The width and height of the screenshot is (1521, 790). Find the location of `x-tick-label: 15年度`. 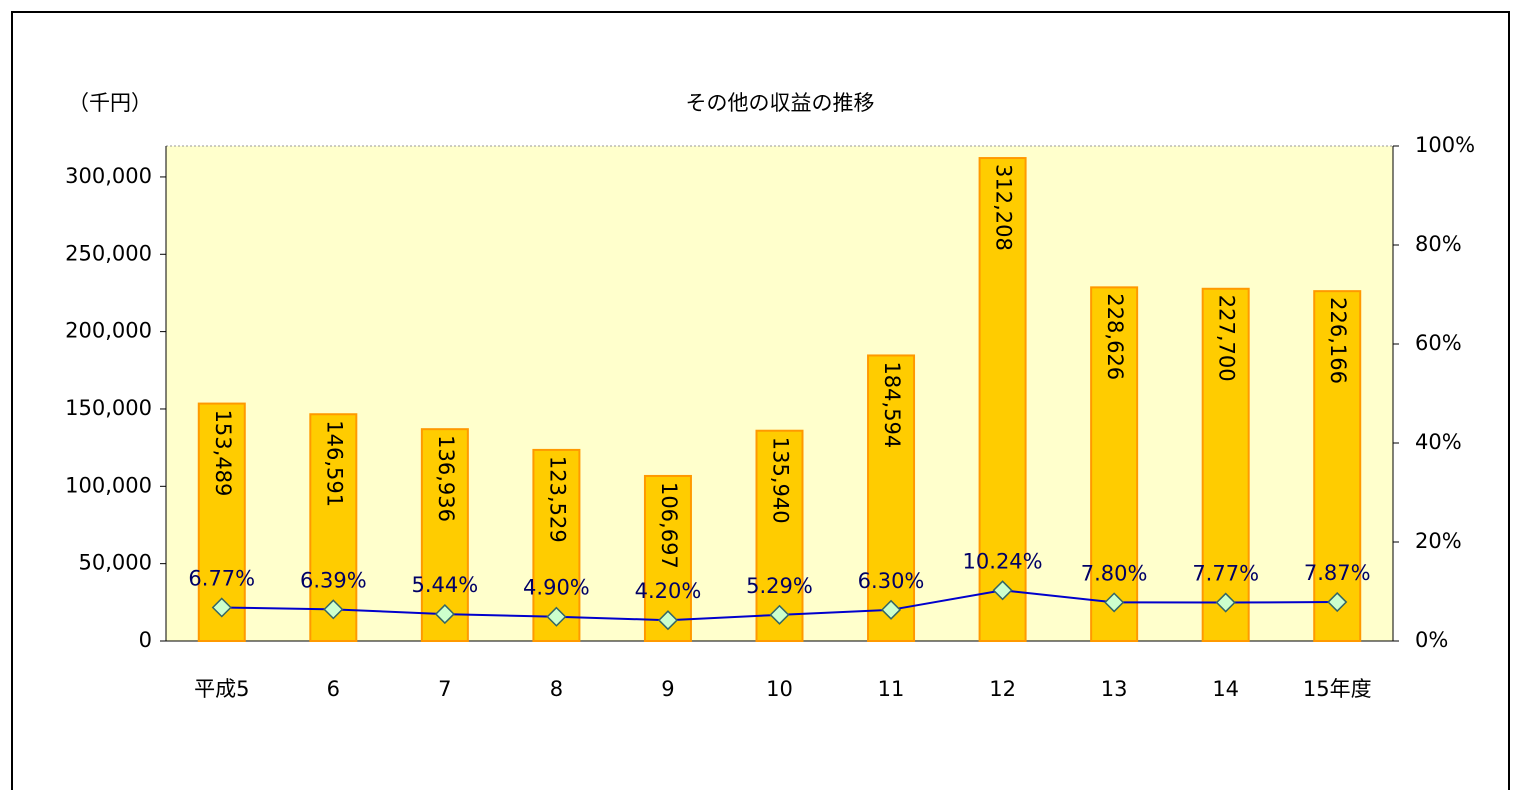

x-tick-label: 15年度 is located at coordinates (1337, 689).